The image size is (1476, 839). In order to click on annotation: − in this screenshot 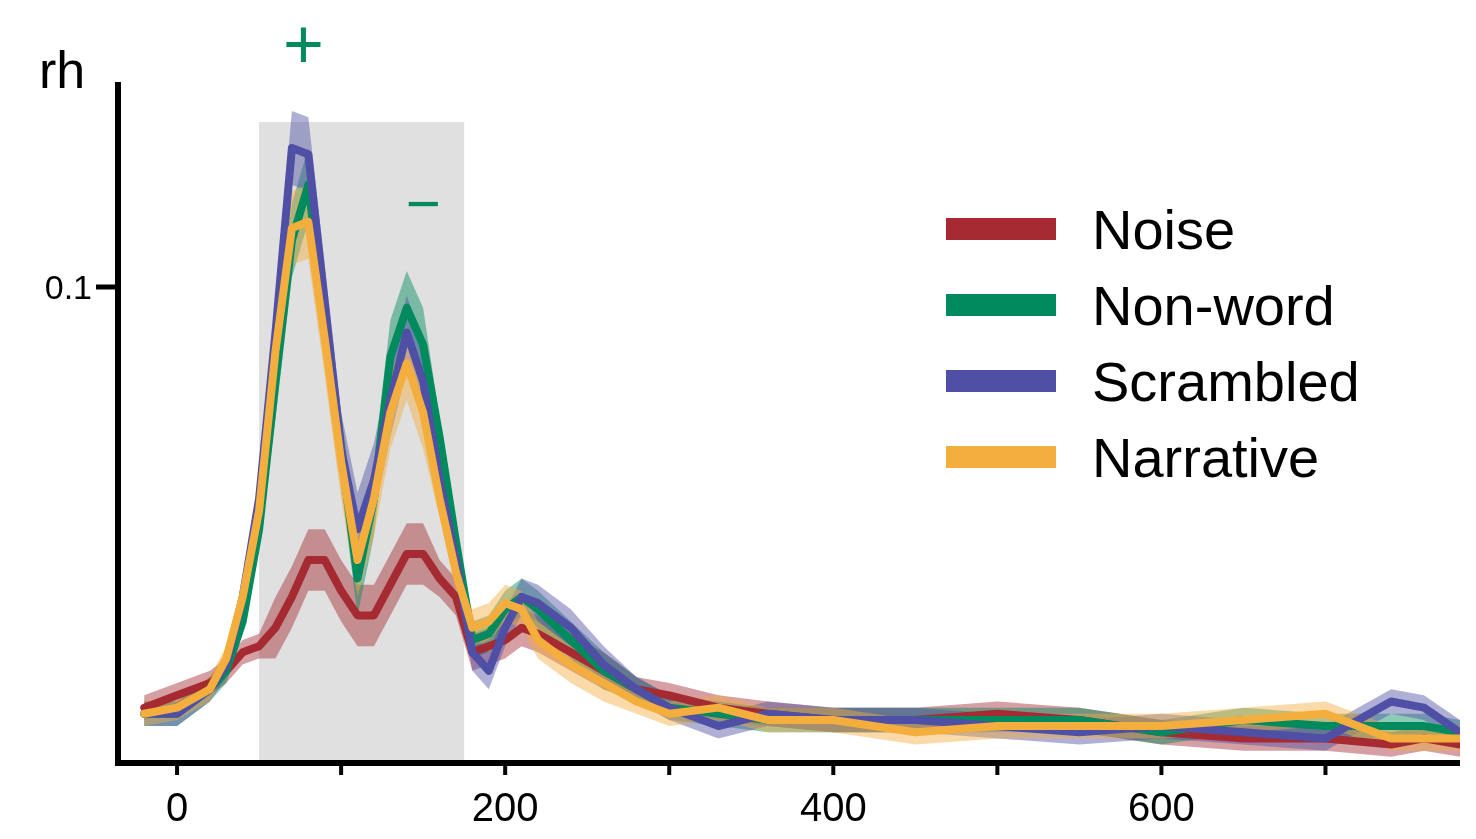, I will do `click(423, 204)`.